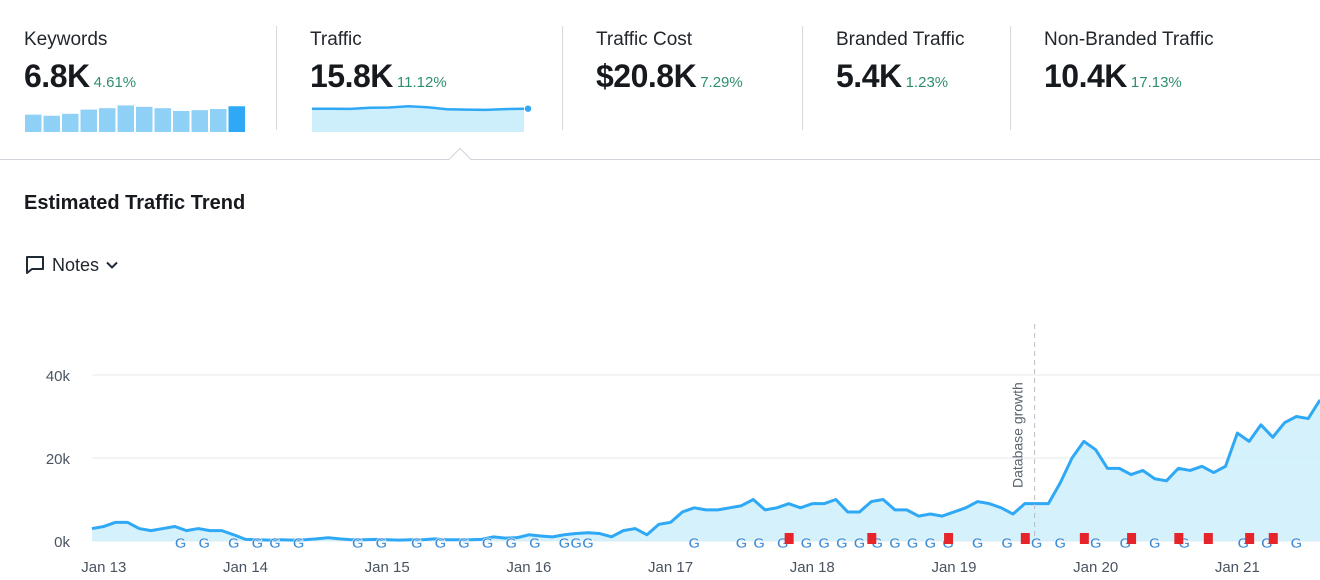 The image size is (1320, 580). Describe the element at coordinates (115, 82) in the screenshot. I see `metric-change: 4.61%` at that location.